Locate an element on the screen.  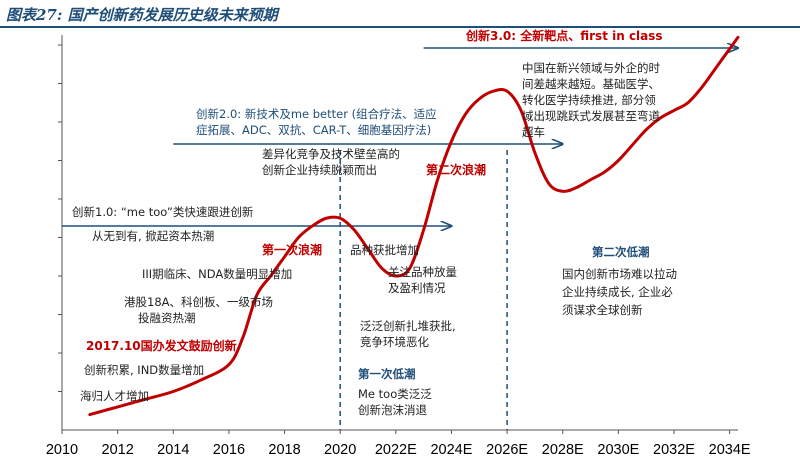
innov2-label-line2: 症拓展、ADC、双抗、CAR-T、细胞基因疗法) is located at coordinates (313, 130).